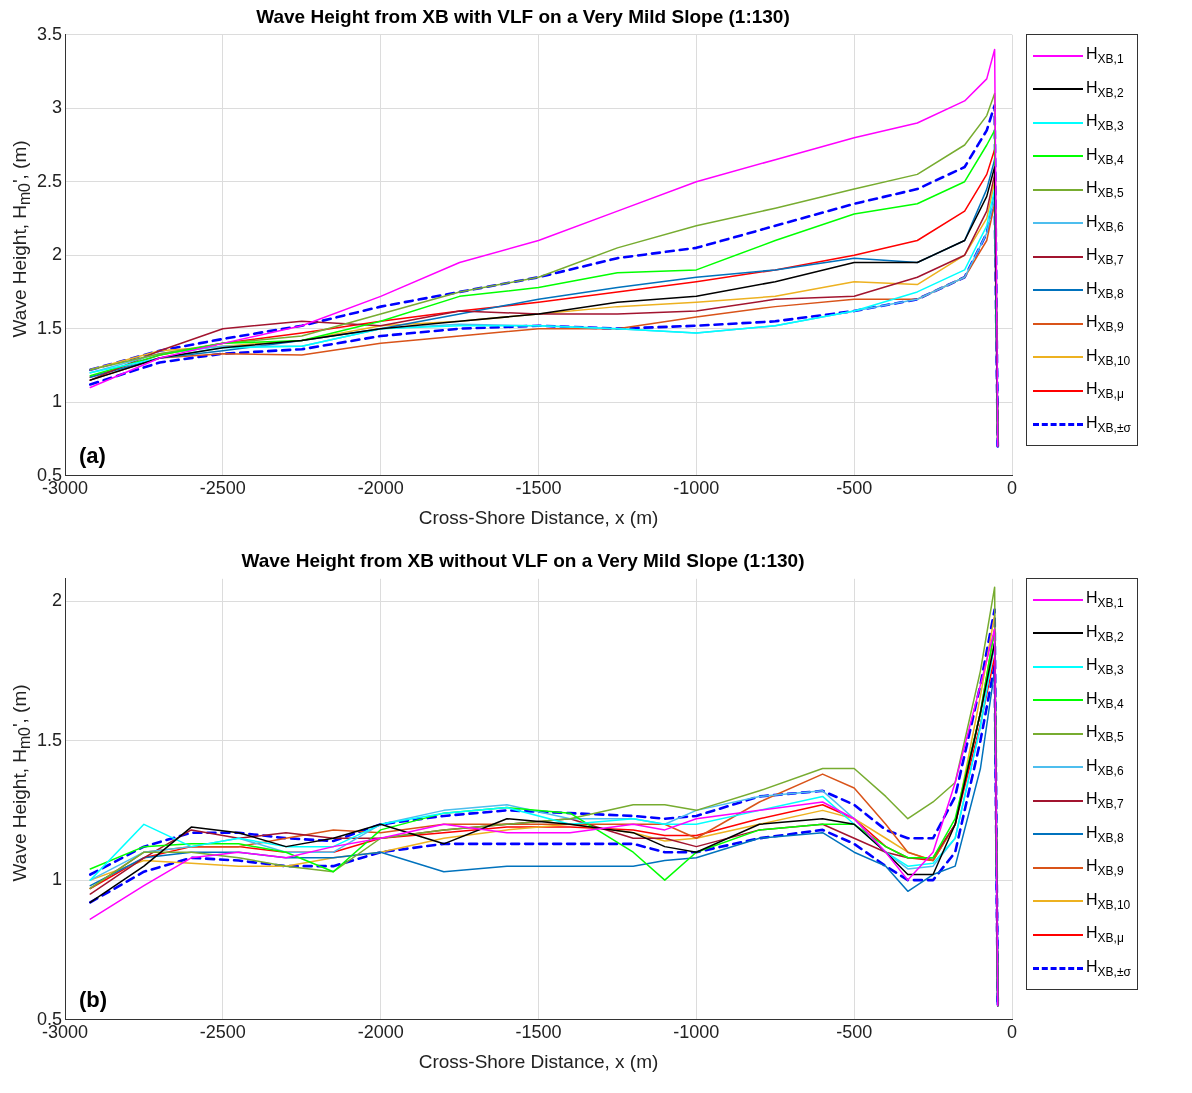  Describe the element at coordinates (49, 33) in the screenshot. I see `y-tick-label: 3.5` at that location.